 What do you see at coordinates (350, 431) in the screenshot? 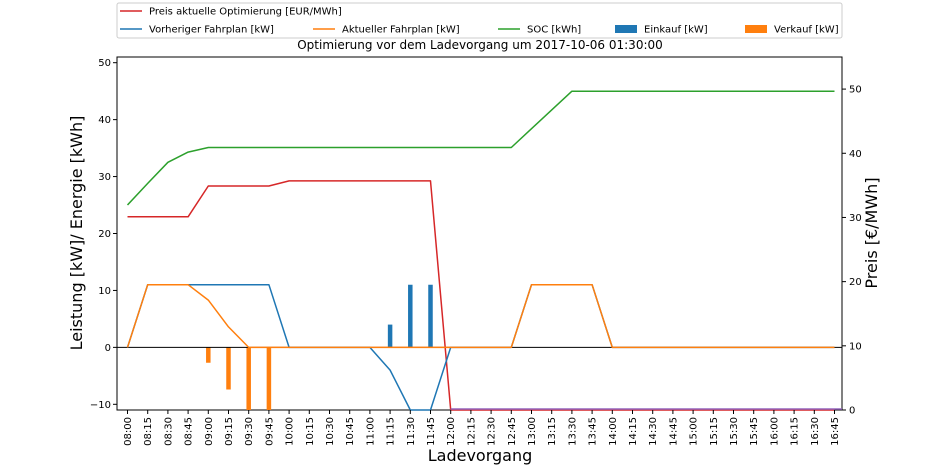
I see `x-tick-label: 10:45` at bounding box center [350, 431].